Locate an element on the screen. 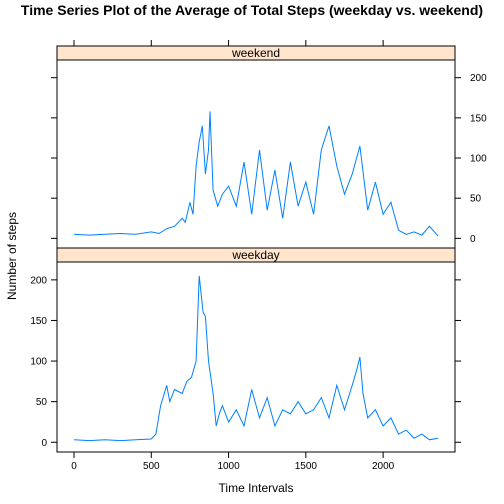 Image resolution: width=504 pixels, height=504 pixels. y-axis-label: Number of steps is located at coordinates (12, 256).